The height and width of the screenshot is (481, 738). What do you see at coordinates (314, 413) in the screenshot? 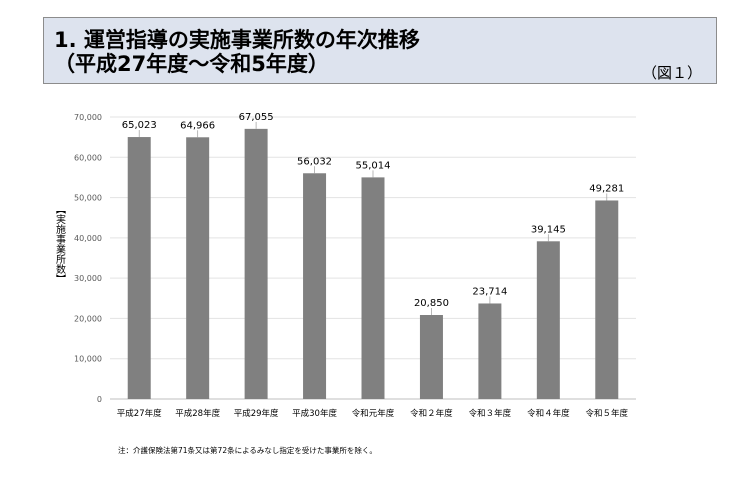
I see `x-tick-label: 平成30年度` at bounding box center [314, 413].